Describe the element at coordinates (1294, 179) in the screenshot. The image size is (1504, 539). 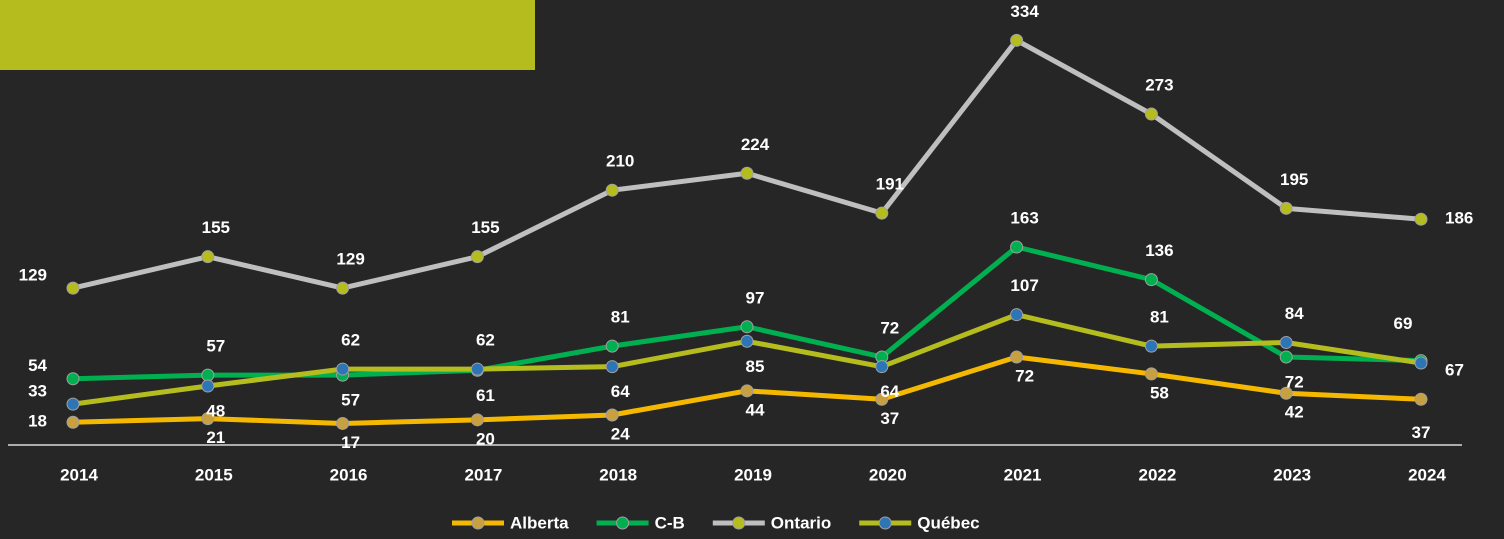
I see `data-label: 195` at that location.